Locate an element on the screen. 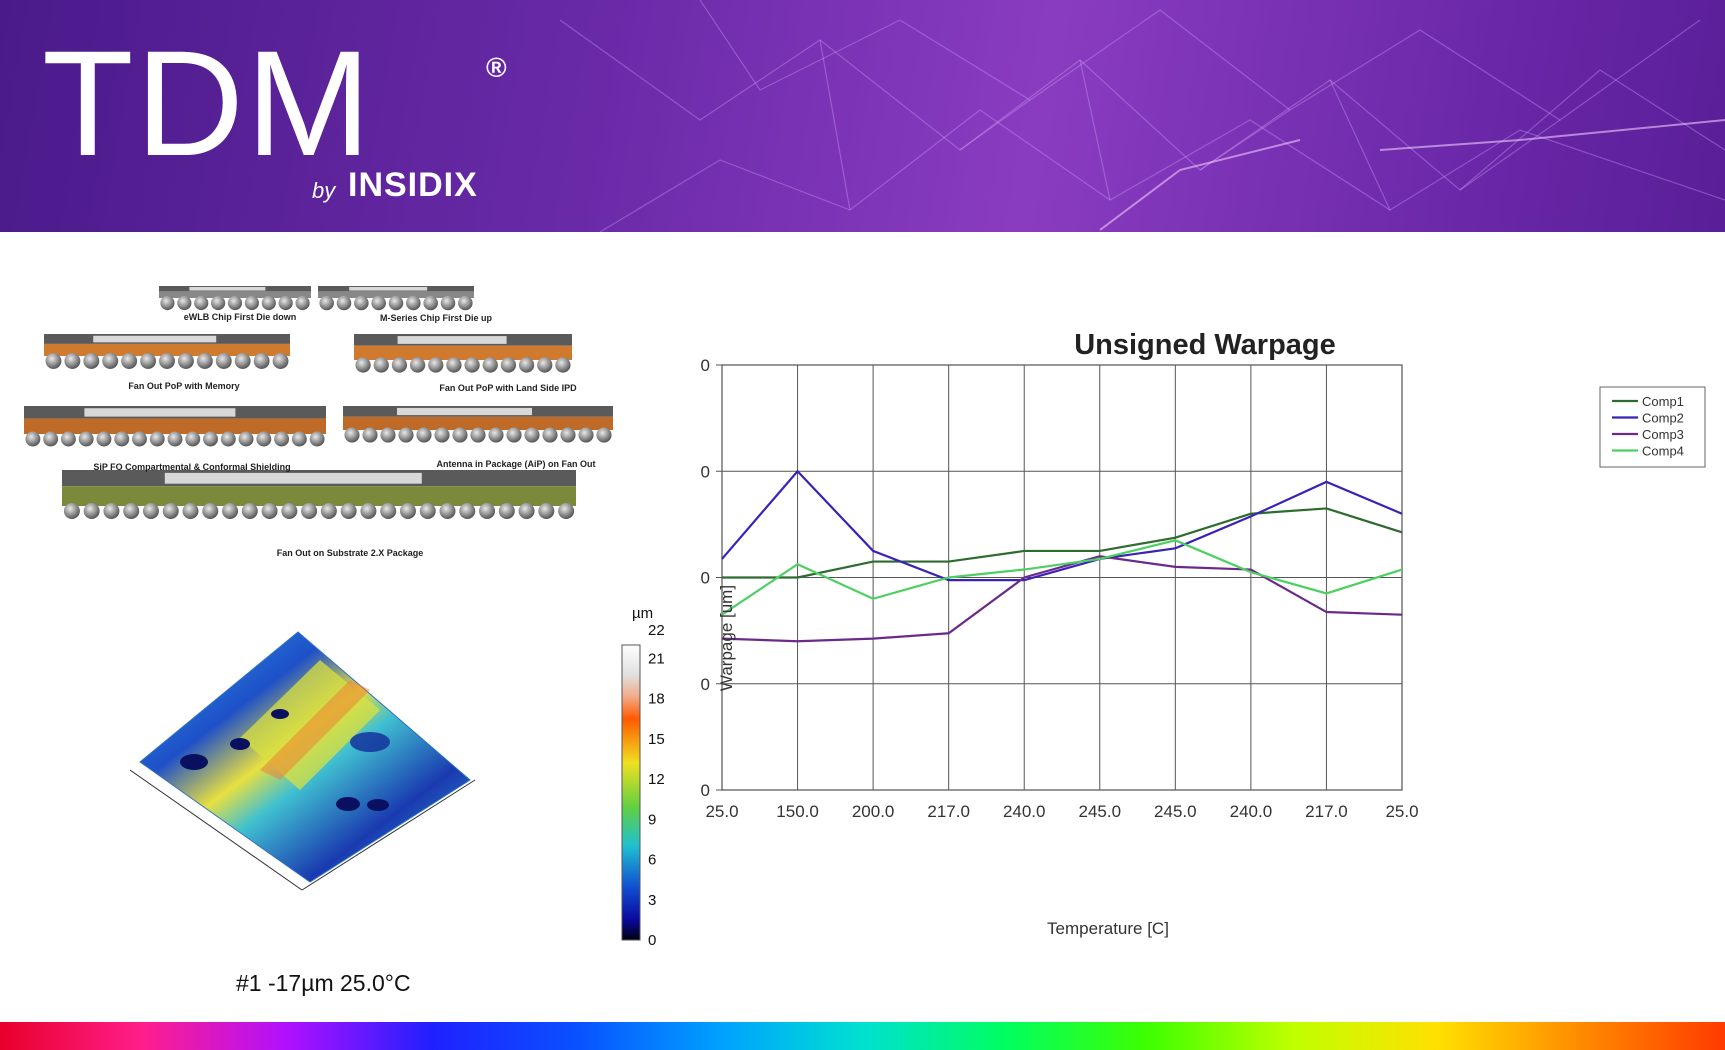  package-label: M-Series Chip First Die up is located at coordinates (436, 318).